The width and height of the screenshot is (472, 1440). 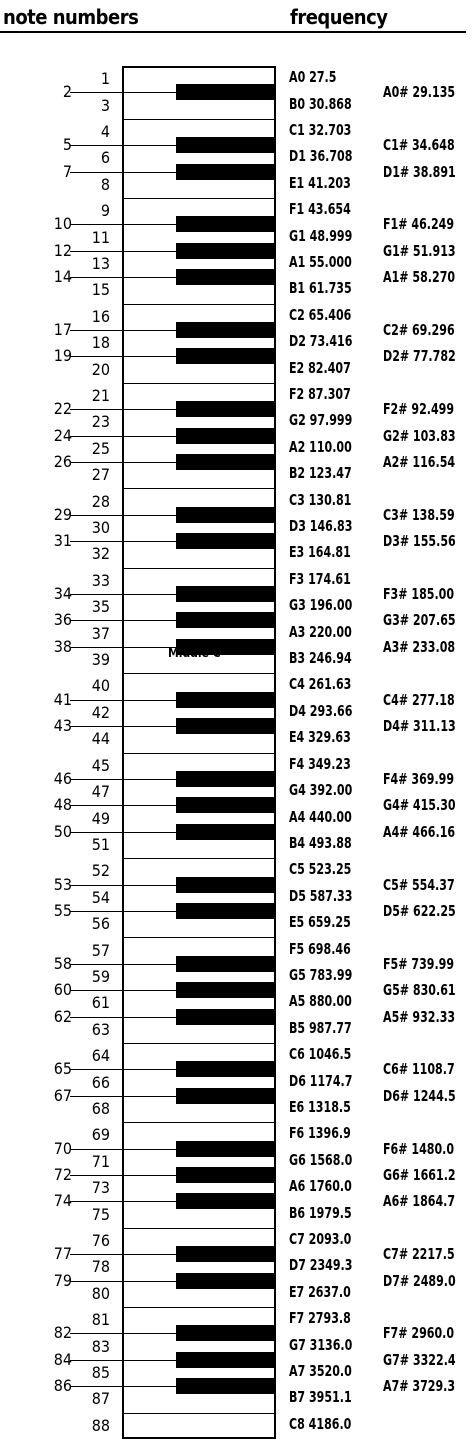 I want to click on white-key-number: 49, so click(x=100, y=818).